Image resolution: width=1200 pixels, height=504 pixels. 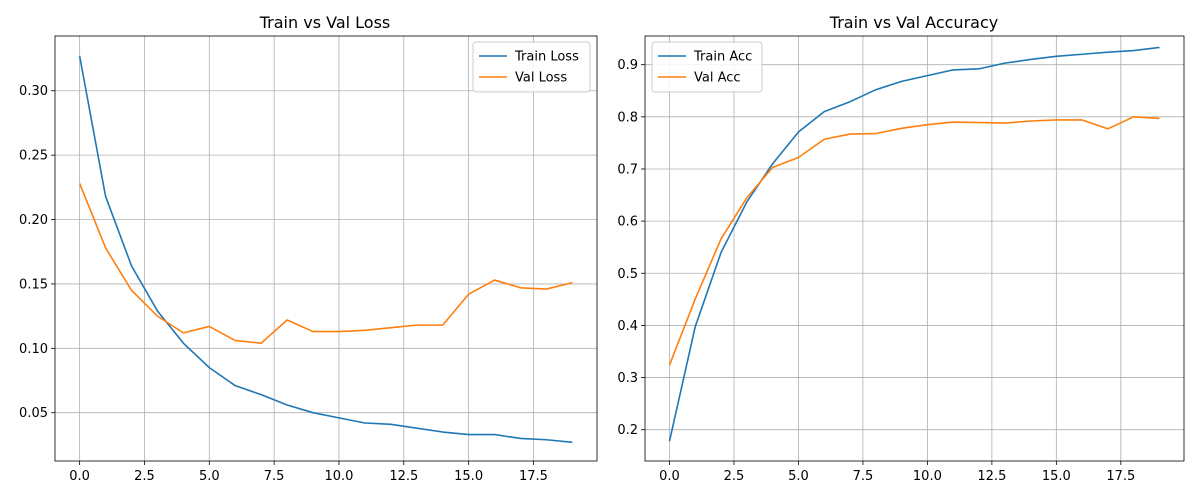 I want to click on legend-label: Val Loss, so click(x=541, y=78).